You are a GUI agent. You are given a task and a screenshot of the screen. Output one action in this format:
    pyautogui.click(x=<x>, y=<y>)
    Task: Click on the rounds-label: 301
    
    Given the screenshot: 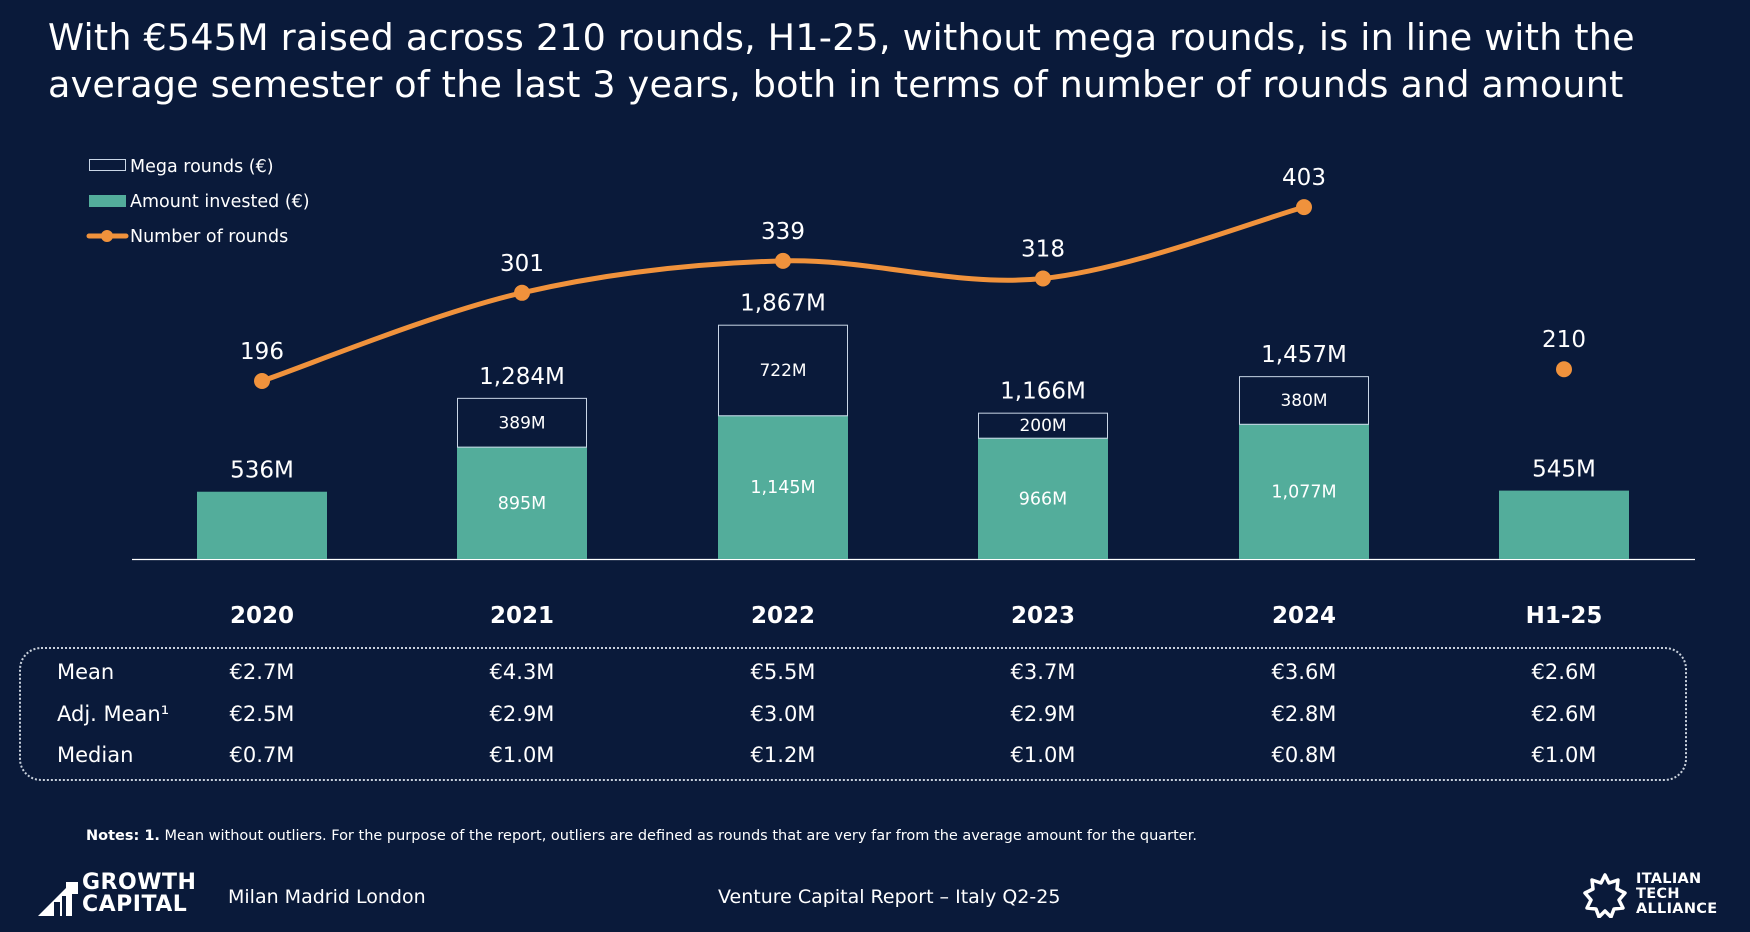 What is the action you would take?
    pyautogui.click(x=522, y=264)
    